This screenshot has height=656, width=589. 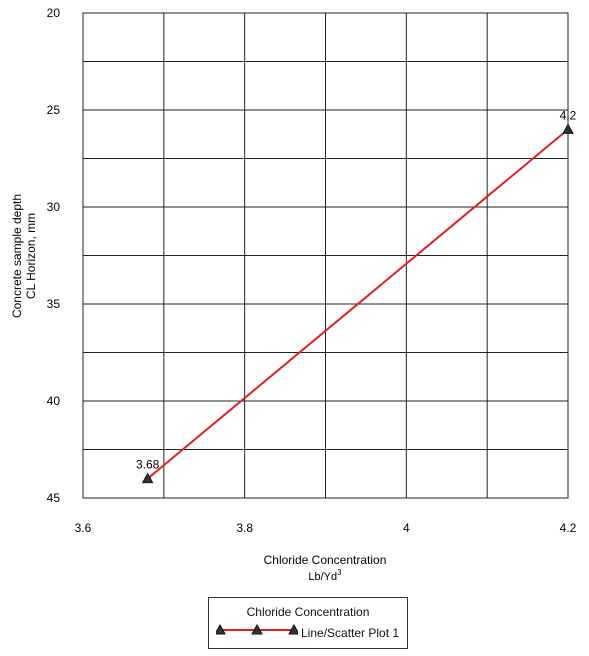 I want to click on x-axis-ticks: 3.6 3.8 4 4.2, so click(x=326, y=528).